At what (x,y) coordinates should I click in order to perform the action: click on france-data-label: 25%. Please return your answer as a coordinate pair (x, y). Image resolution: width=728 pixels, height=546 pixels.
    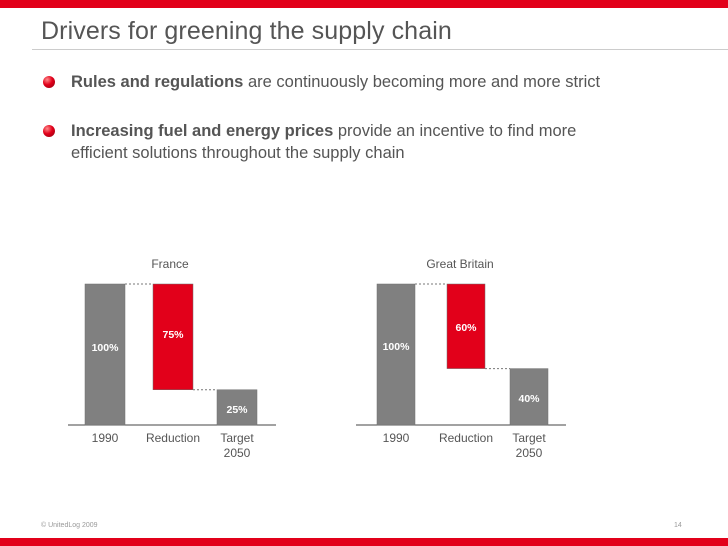
    Looking at the image, I should click on (237, 410).